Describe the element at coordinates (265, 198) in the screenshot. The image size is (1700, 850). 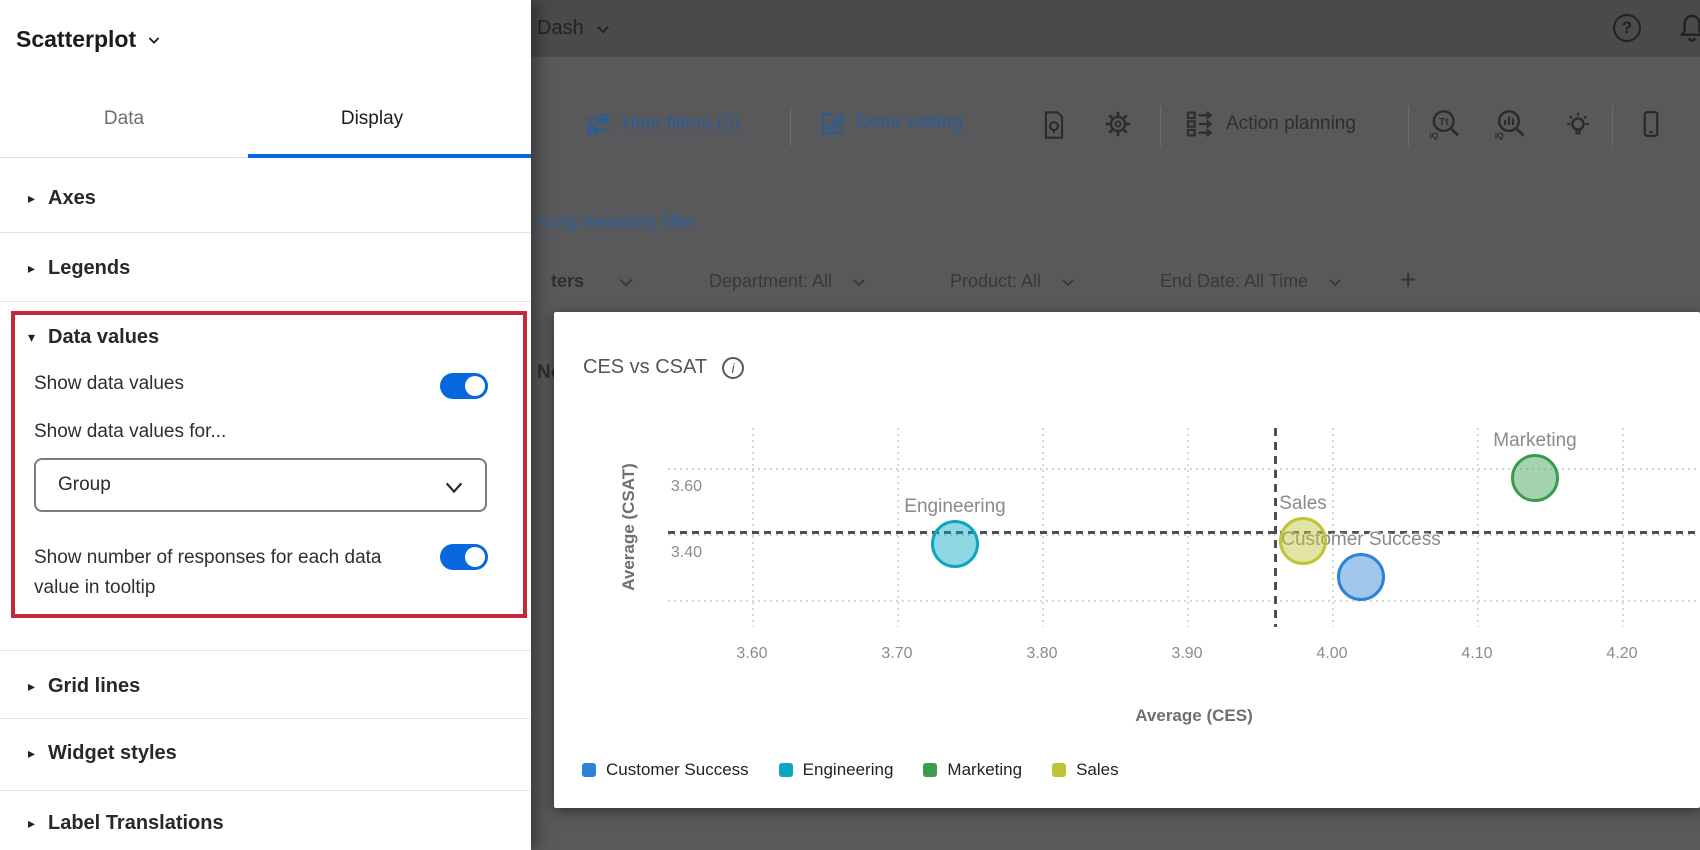
I see `section-axes: ▸ Axes` at that location.